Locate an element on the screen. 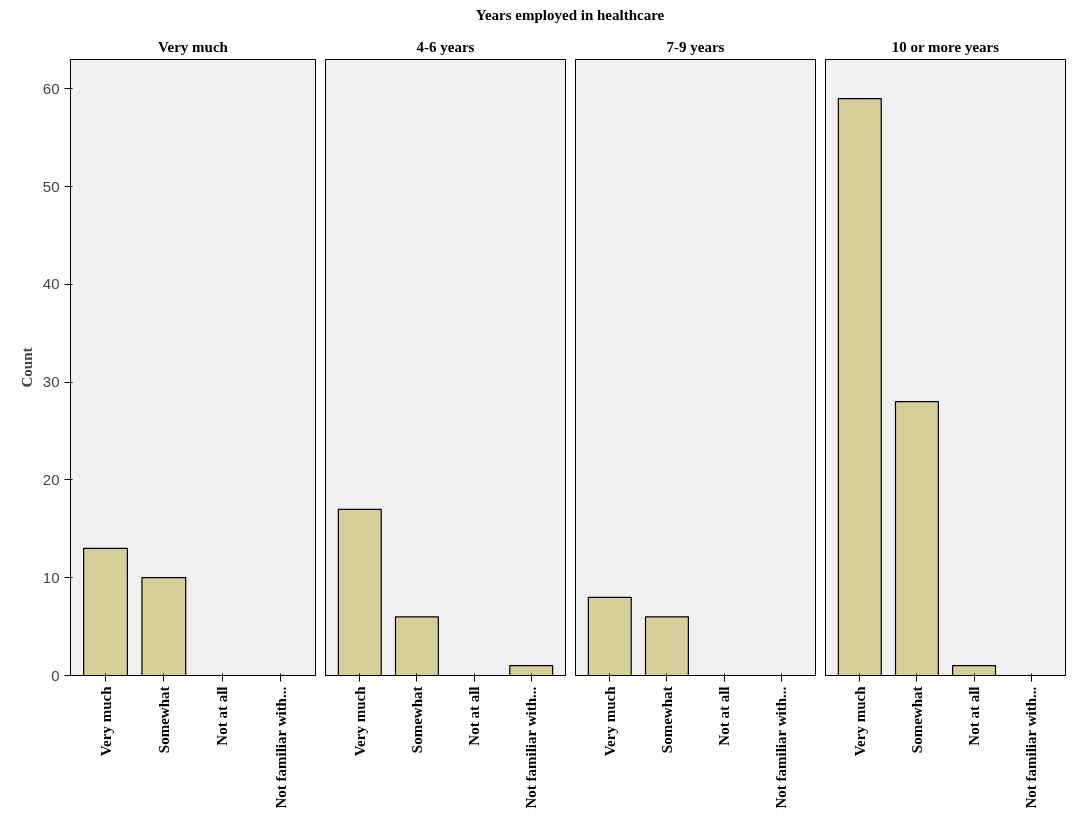  chart-title: Very much is located at coordinates (193, 46).